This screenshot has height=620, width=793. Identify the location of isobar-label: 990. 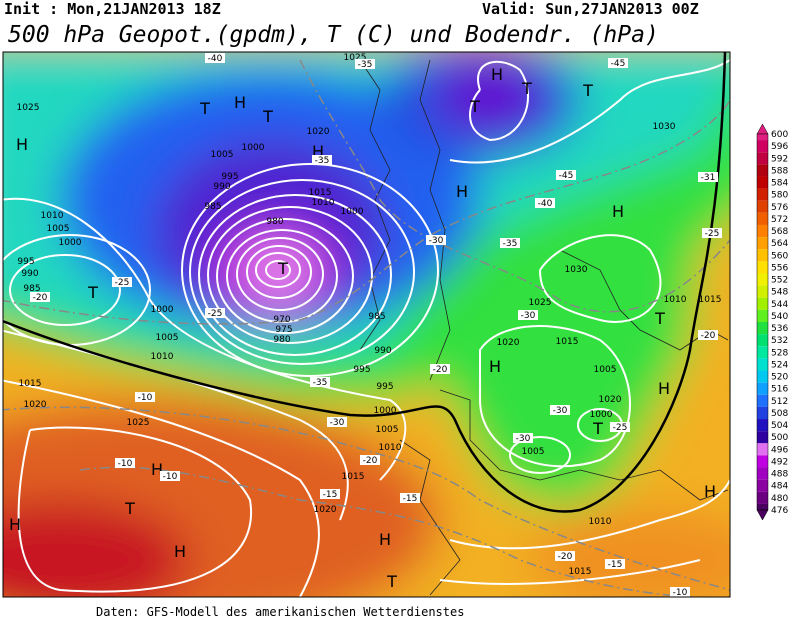
(221, 187).